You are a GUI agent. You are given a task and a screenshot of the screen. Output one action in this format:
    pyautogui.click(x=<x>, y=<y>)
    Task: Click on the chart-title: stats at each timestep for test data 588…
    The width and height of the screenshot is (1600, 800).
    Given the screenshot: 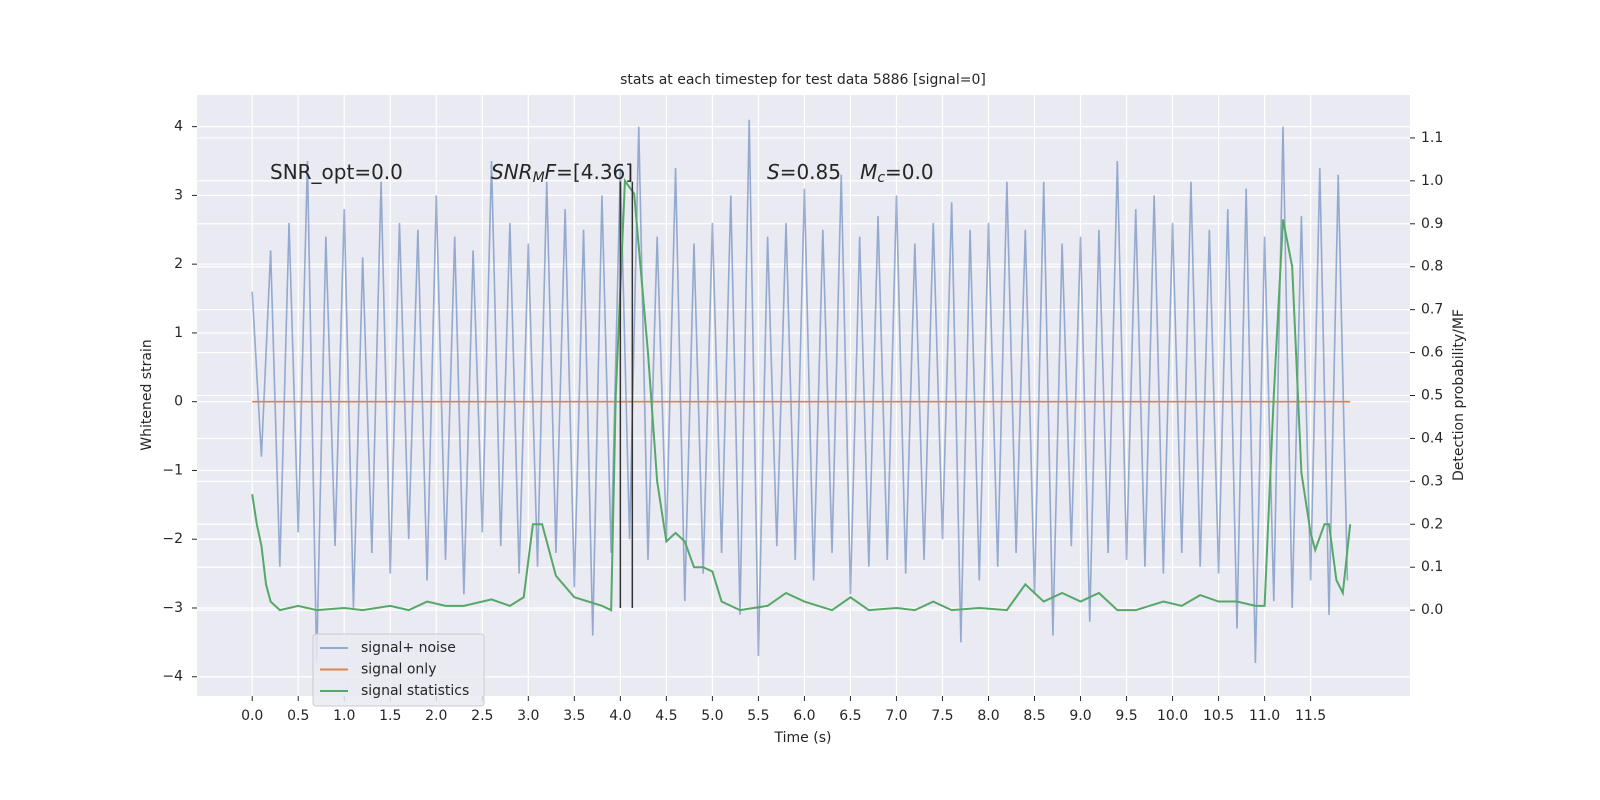 What is the action you would take?
    pyautogui.click(x=803, y=80)
    